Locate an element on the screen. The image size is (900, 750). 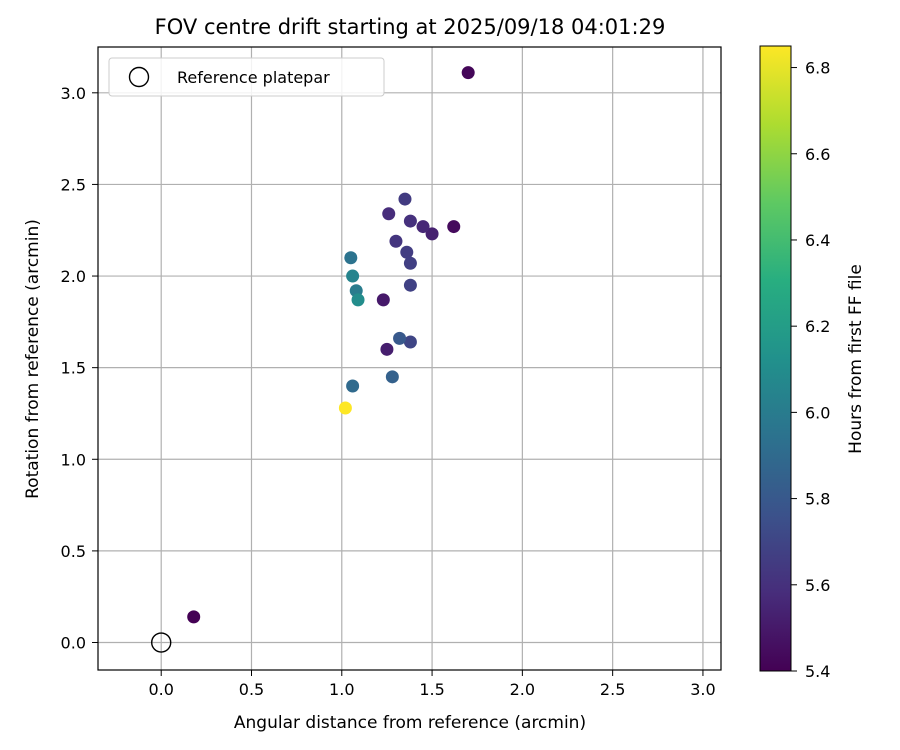
colorbar-ticks: 5.4 5.6 5.8 6.0 6.2 6.4 6.6 6.8 is located at coordinates (810, 370).